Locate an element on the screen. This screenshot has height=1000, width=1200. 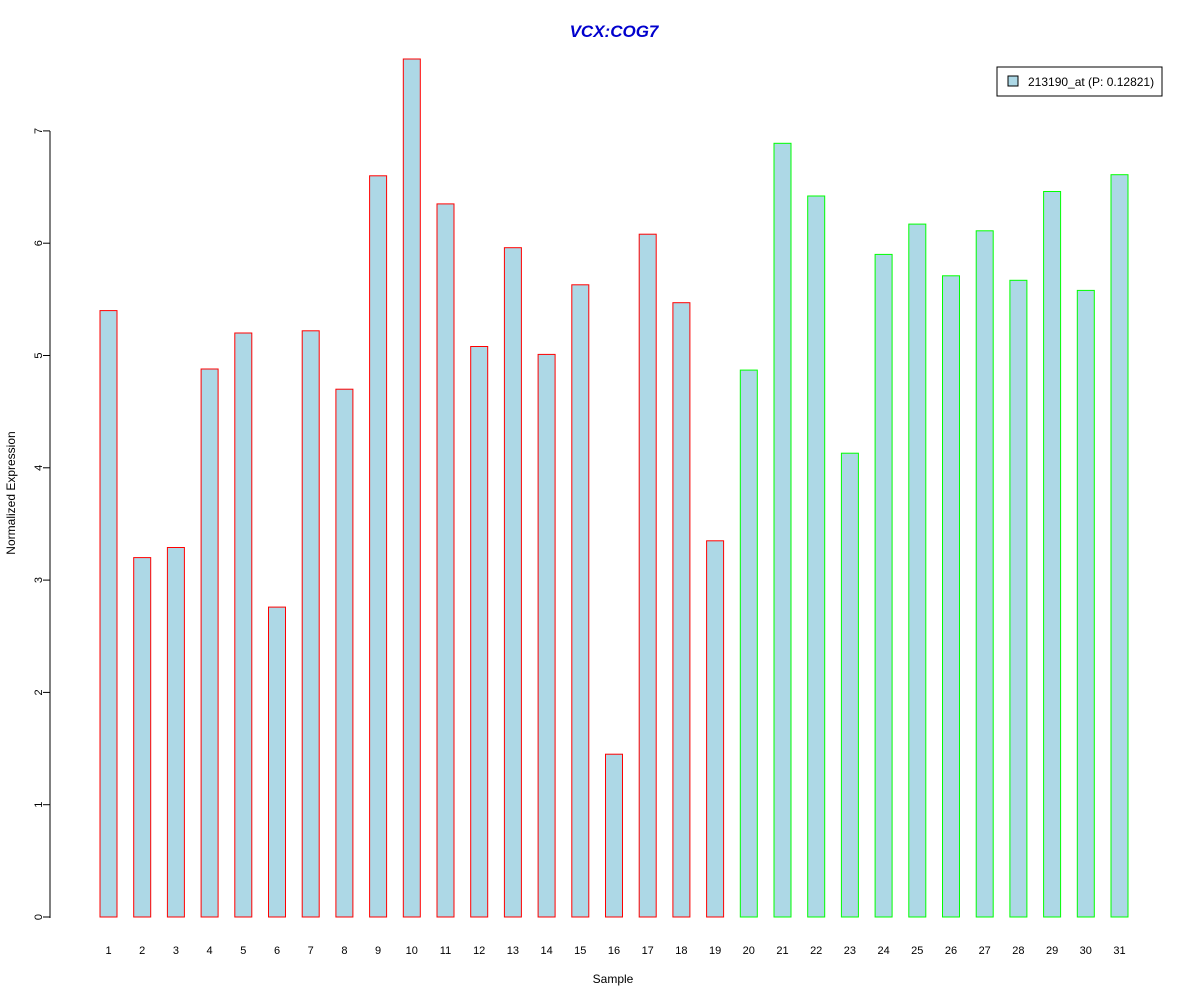
legend-box is located at coordinates (1079, 81).